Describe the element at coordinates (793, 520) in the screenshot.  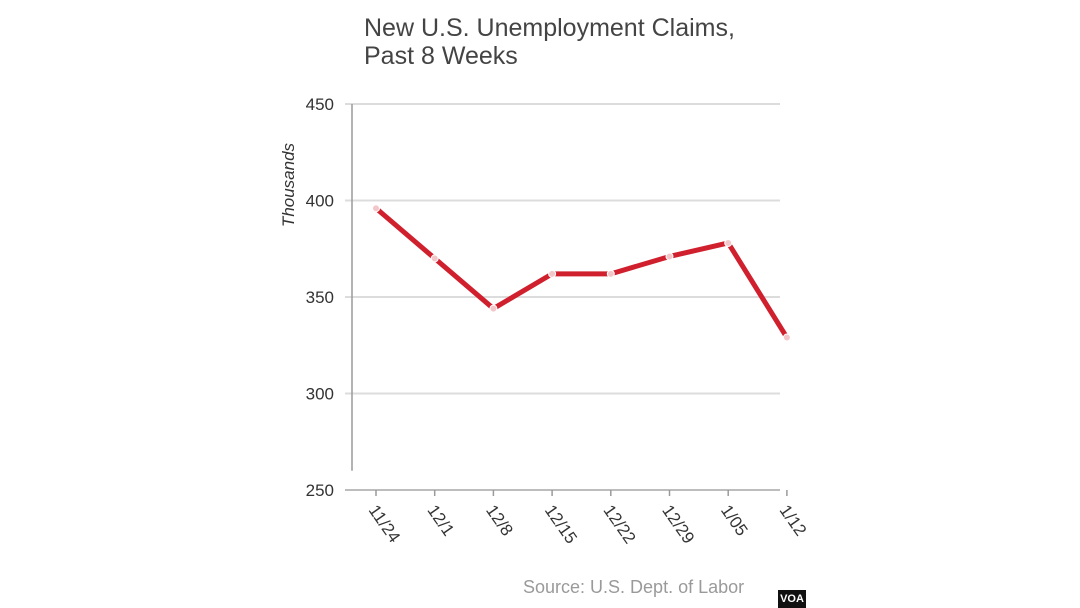
I see `x-tick-label-1/12: 1/12` at that location.